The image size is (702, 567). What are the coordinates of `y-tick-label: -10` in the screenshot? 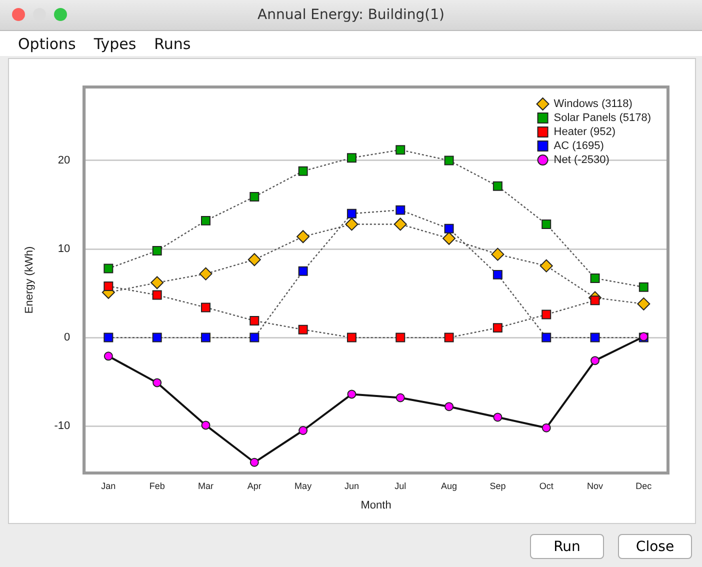 It's located at (62, 426).